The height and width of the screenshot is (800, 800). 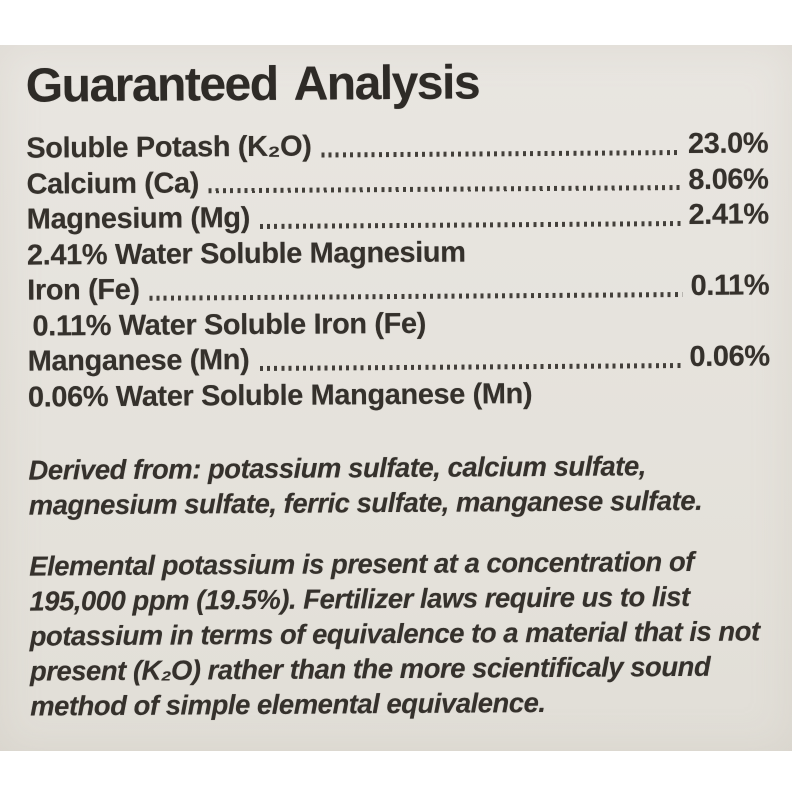 I want to click on nutrient-value: 23.0%, so click(x=728, y=144).